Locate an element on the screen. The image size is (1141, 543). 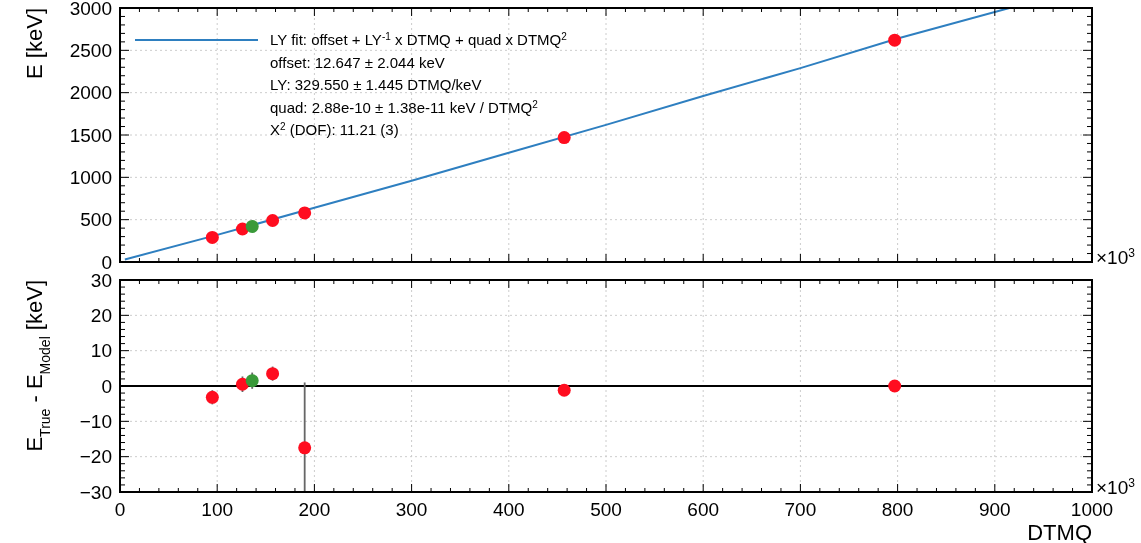
y-tick-label: 1500 is located at coordinates (90, 135).